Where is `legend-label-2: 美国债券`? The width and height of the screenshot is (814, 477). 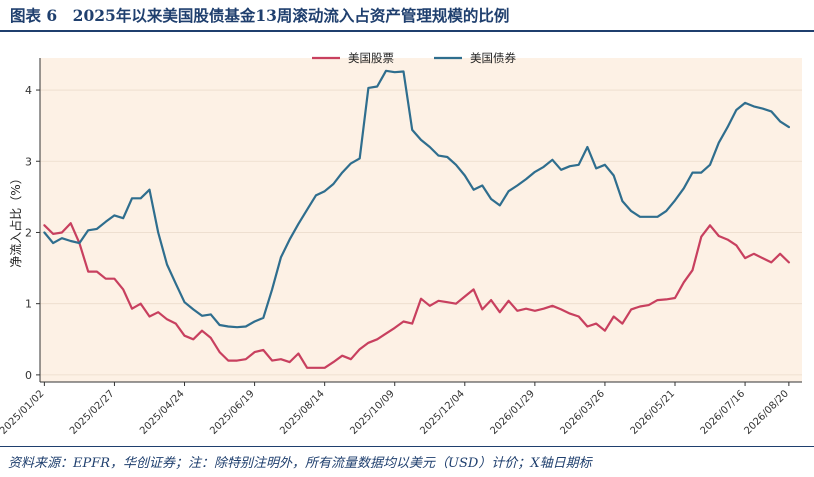
legend-label-2: 美国债券 is located at coordinates (493, 58).